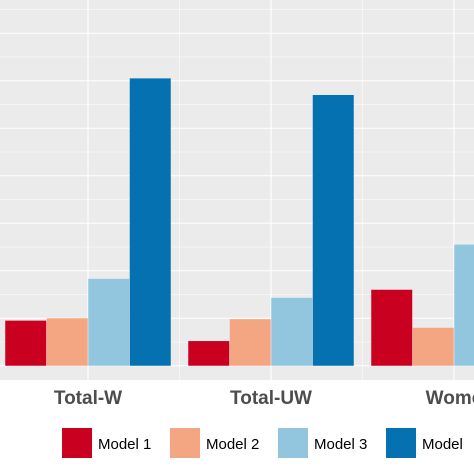  Describe the element at coordinates (250, 342) in the screenshot. I see `bar-model-2-total-uw` at that location.